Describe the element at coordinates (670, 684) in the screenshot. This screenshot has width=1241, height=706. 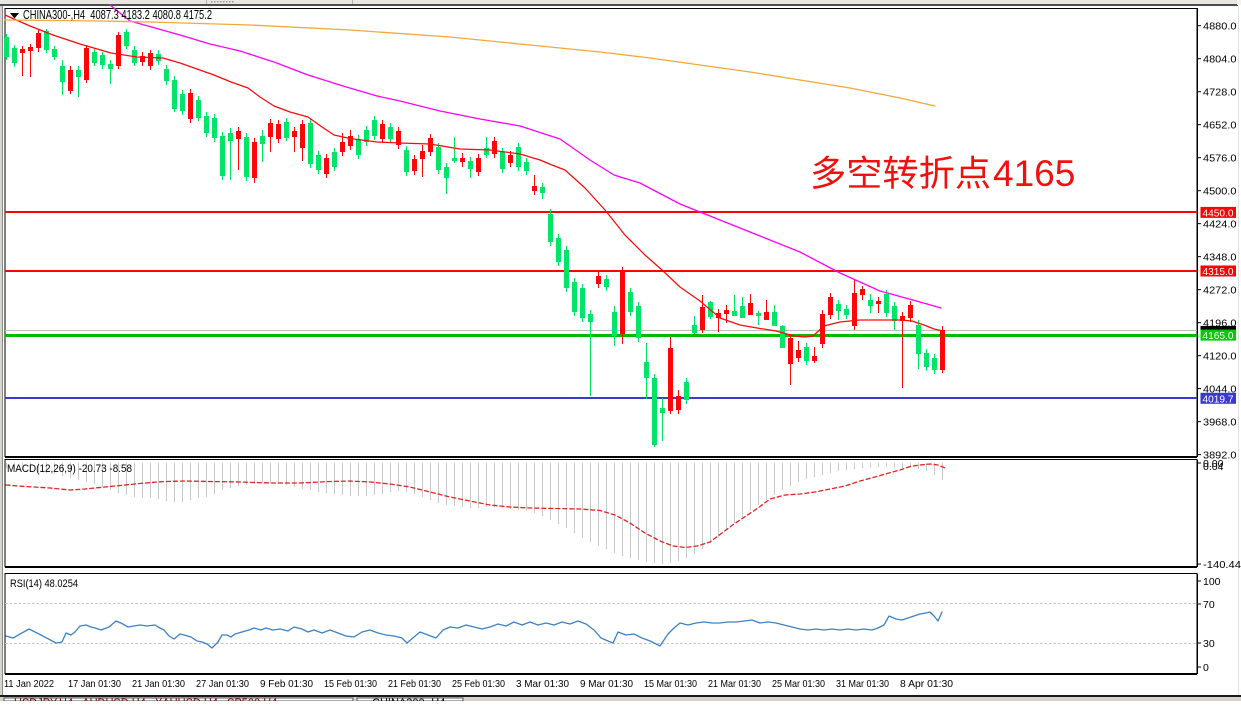
I see `svg-text: 15 Mar 01:30` at that location.